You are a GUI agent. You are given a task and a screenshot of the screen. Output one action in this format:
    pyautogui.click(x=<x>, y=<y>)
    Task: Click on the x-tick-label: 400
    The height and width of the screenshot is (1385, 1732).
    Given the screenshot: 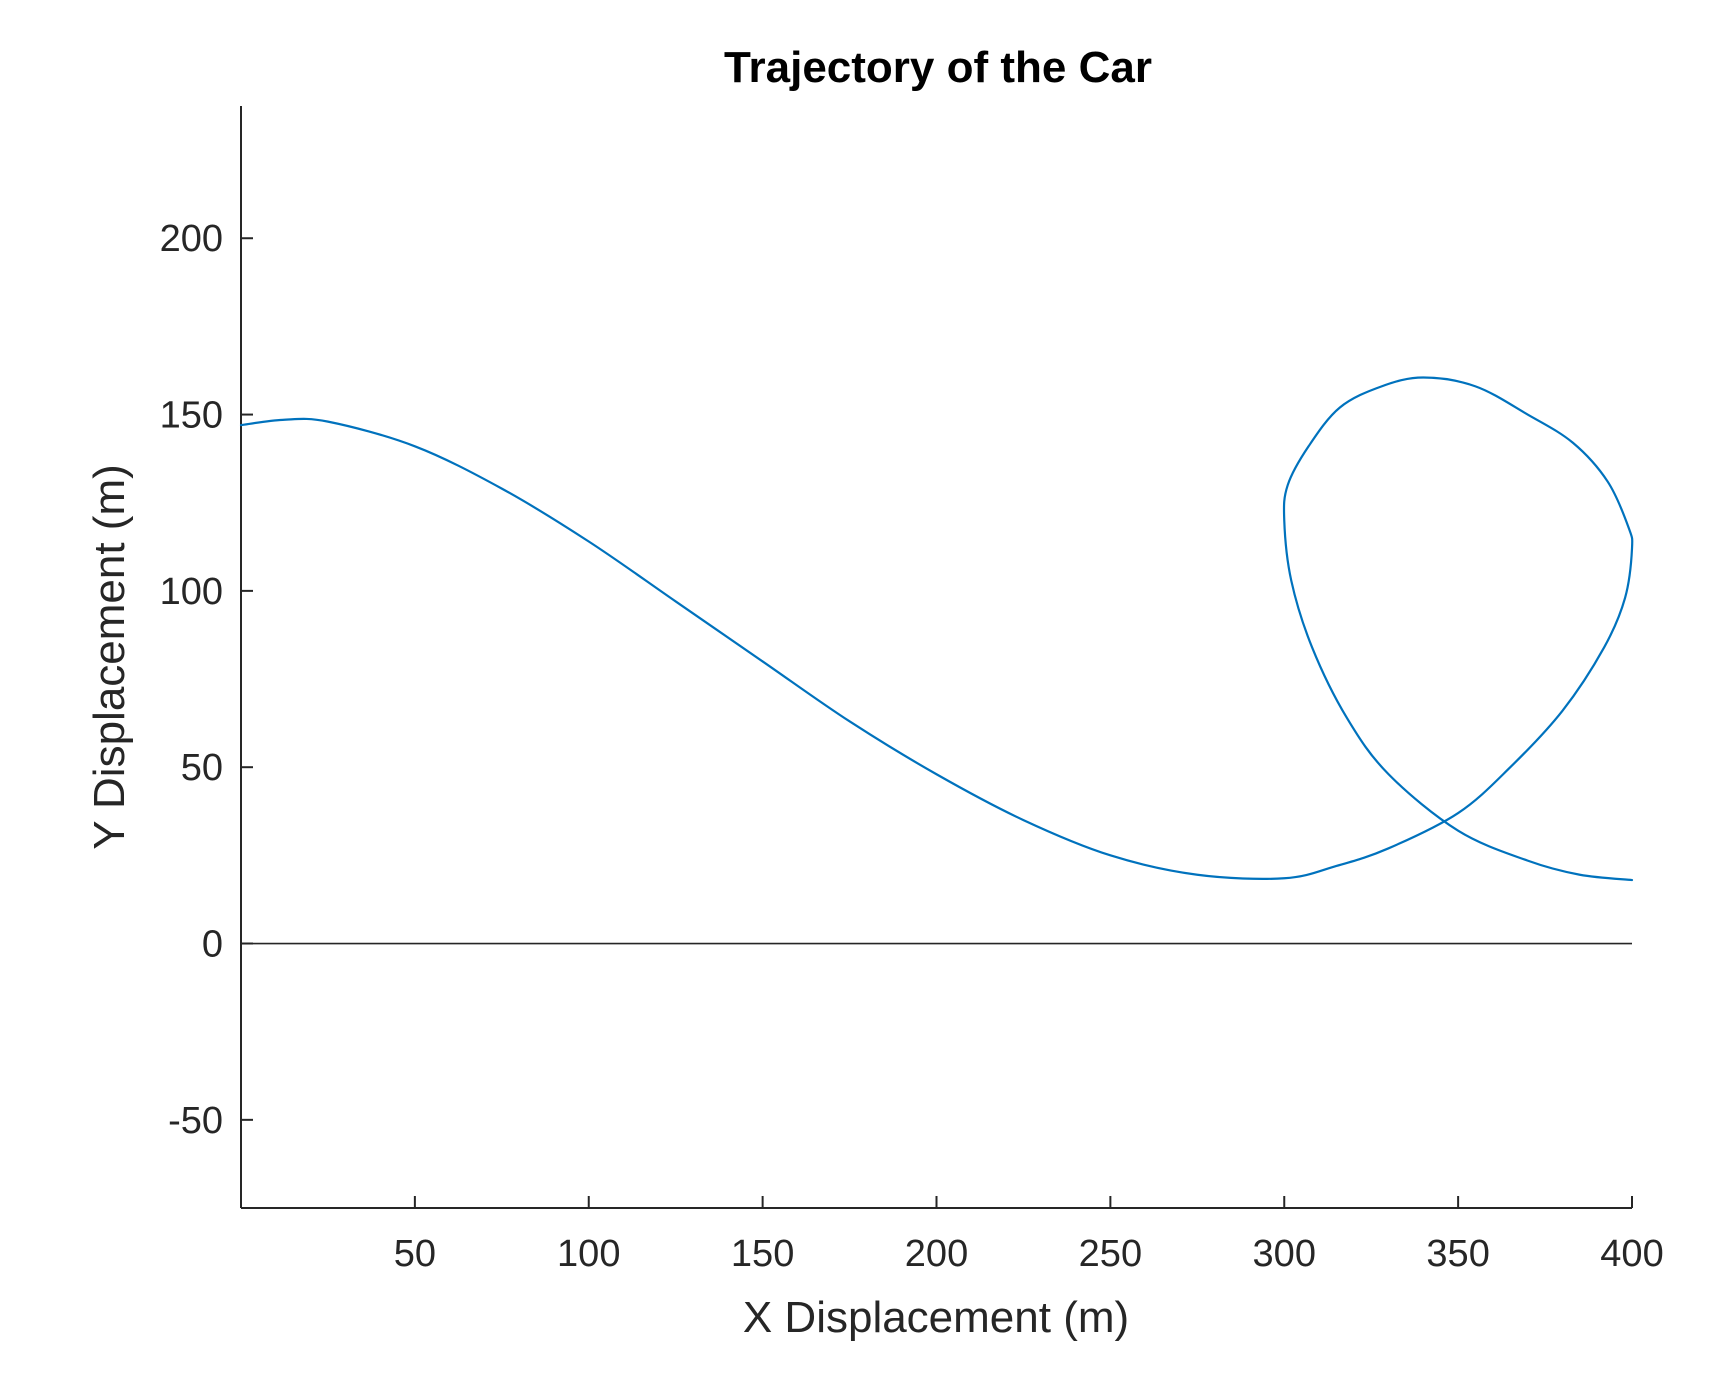 What is the action you would take?
    pyautogui.click(x=1631, y=1254)
    